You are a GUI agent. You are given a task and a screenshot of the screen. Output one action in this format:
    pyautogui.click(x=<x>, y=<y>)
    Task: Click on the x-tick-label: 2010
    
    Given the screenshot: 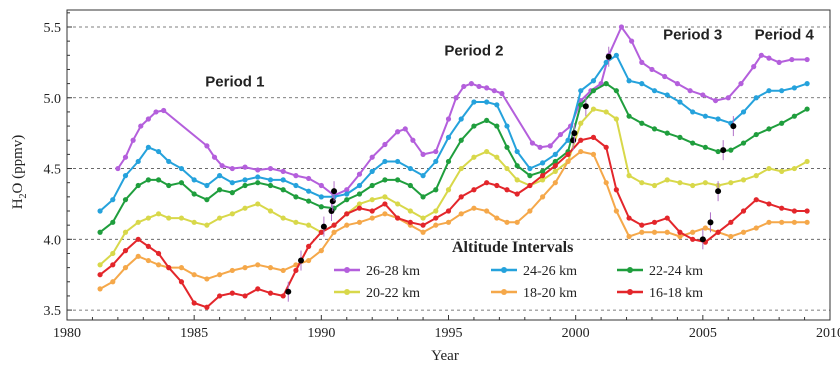 What is the action you would take?
    pyautogui.click(x=828, y=333)
    